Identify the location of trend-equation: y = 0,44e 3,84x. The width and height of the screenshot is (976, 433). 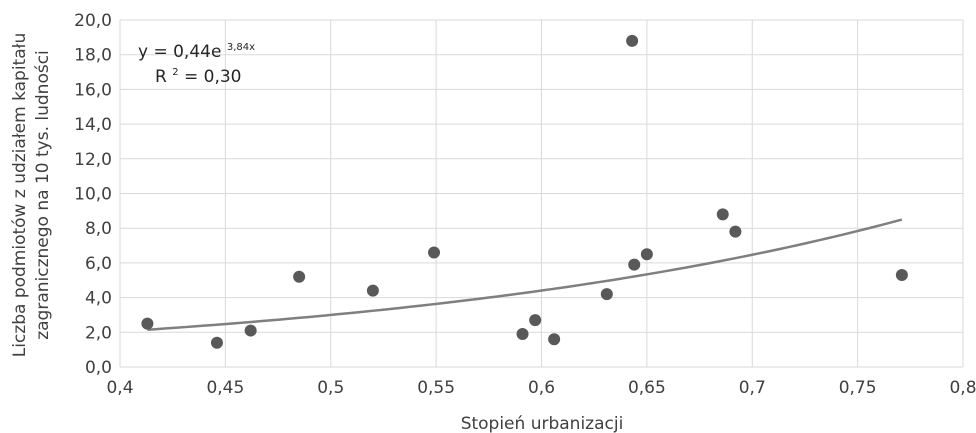
(196, 52).